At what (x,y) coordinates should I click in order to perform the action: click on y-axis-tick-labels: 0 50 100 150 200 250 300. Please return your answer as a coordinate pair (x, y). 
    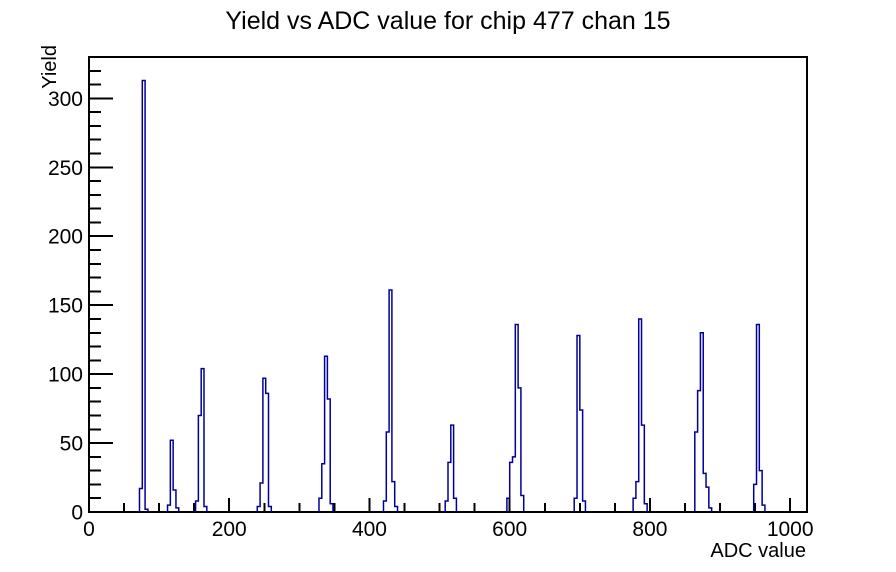
    Looking at the image, I should click on (65, 306).